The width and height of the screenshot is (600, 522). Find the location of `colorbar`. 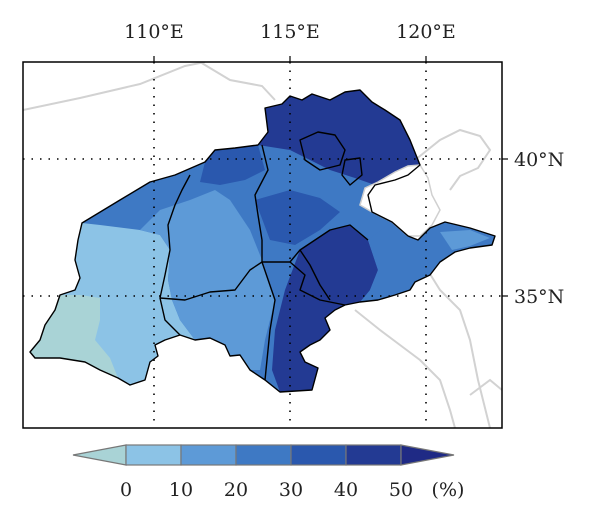

colorbar is located at coordinates (263, 455).